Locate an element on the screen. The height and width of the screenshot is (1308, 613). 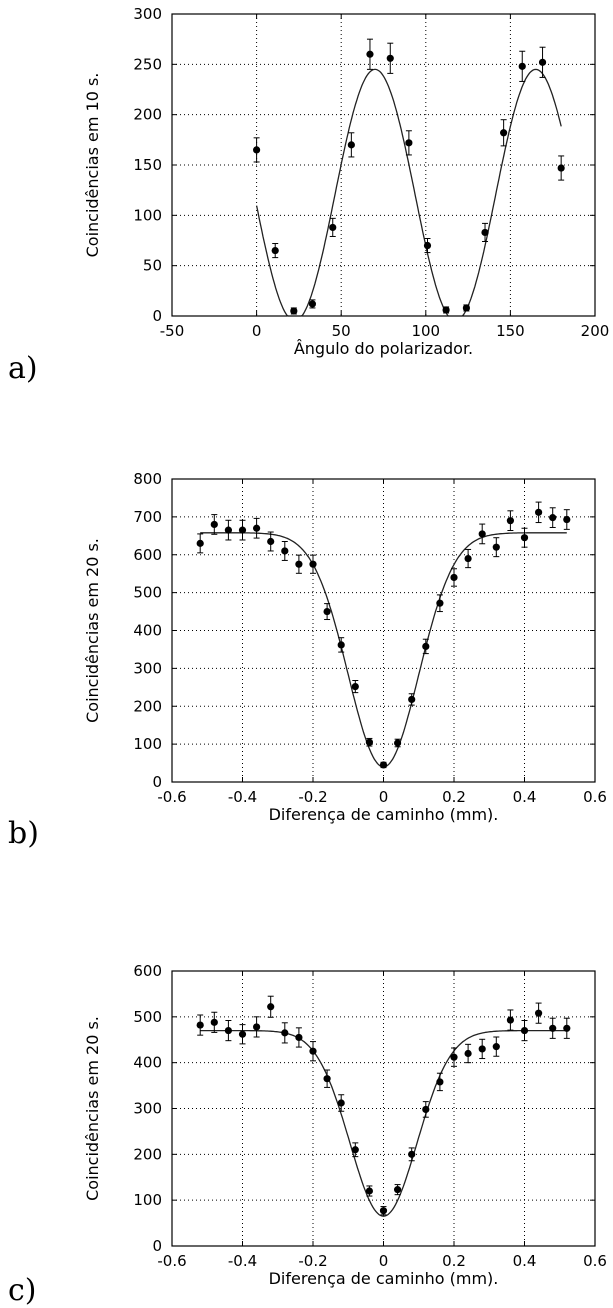
x-tick-label: 150 is located at coordinates (510, 331).